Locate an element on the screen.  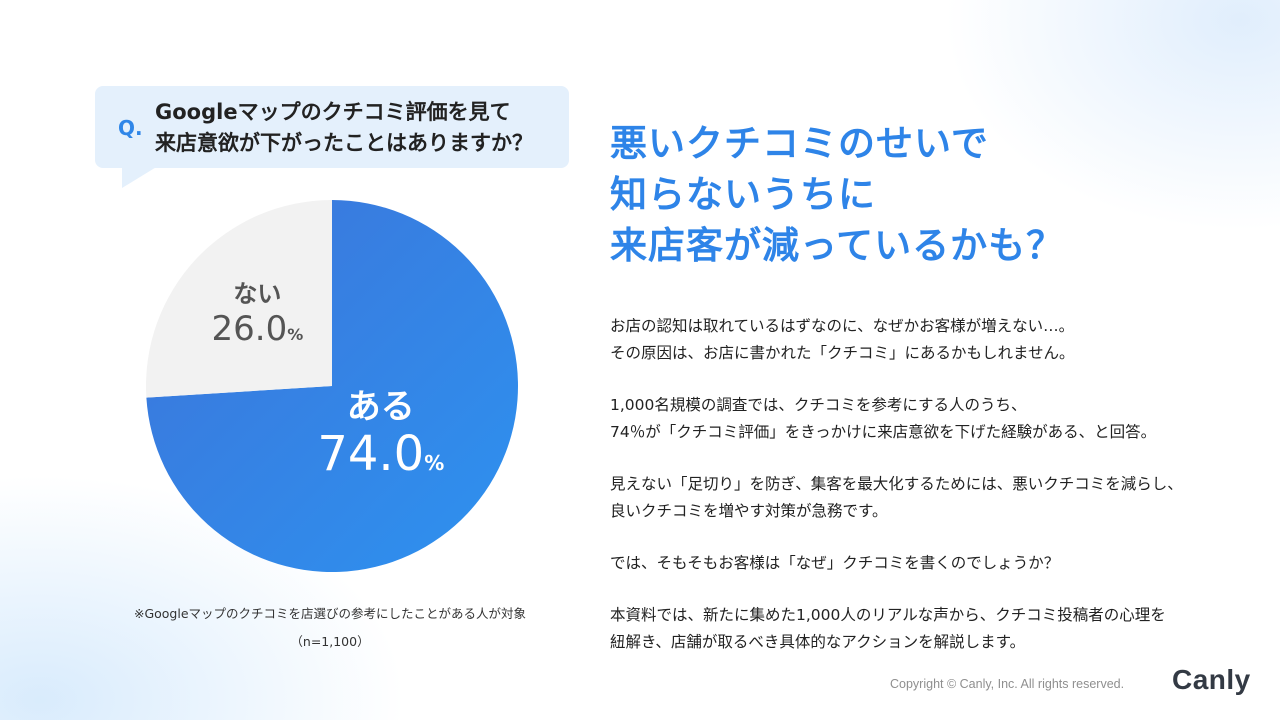
question-text: Googleマップのクチコミ評価を見て 来店意欲が下がったことはありますか？ is located at coordinates (360, 128).